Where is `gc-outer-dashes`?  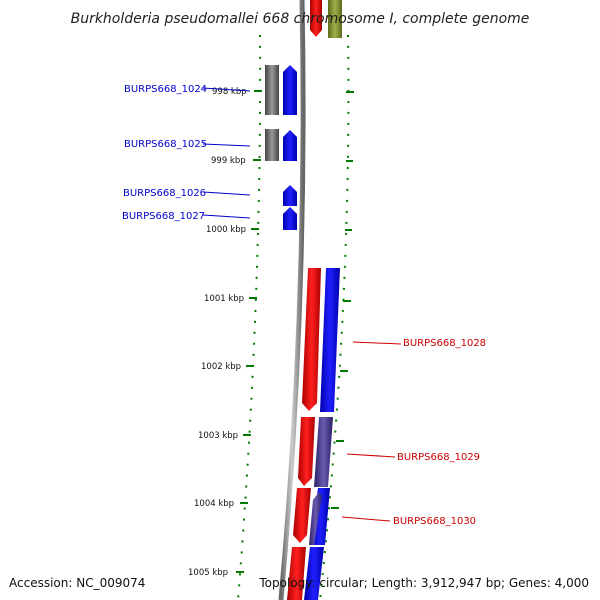 gc-outer-dashes is located at coordinates (342, 300).